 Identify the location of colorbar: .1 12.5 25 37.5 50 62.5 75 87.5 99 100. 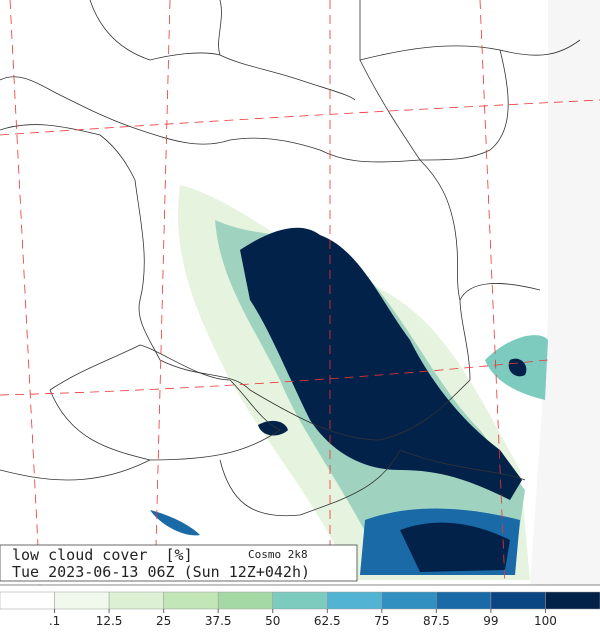
(300, 609).